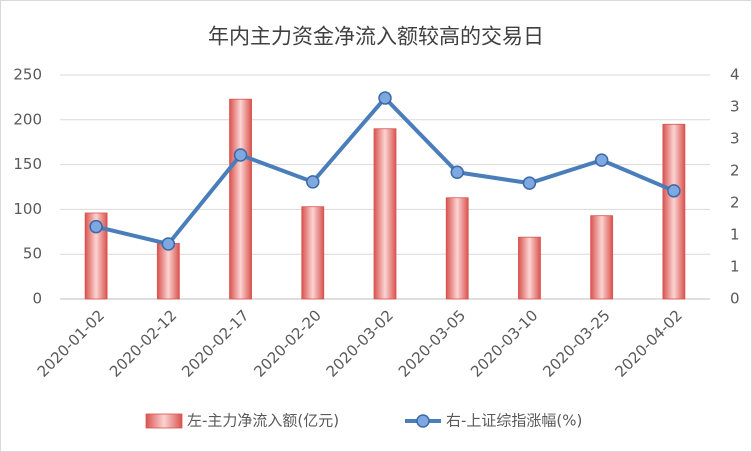 Image resolution: width=752 pixels, height=452 pixels. What do you see at coordinates (423, 421) in the screenshot?
I see `legend-marker` at bounding box center [423, 421].